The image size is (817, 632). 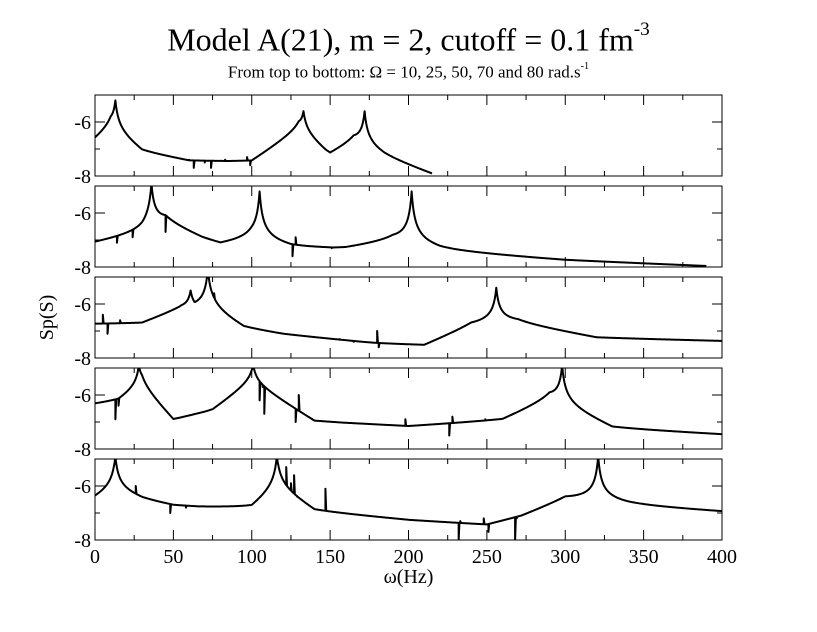 I want to click on x-tick-label: 200, so click(x=409, y=557).